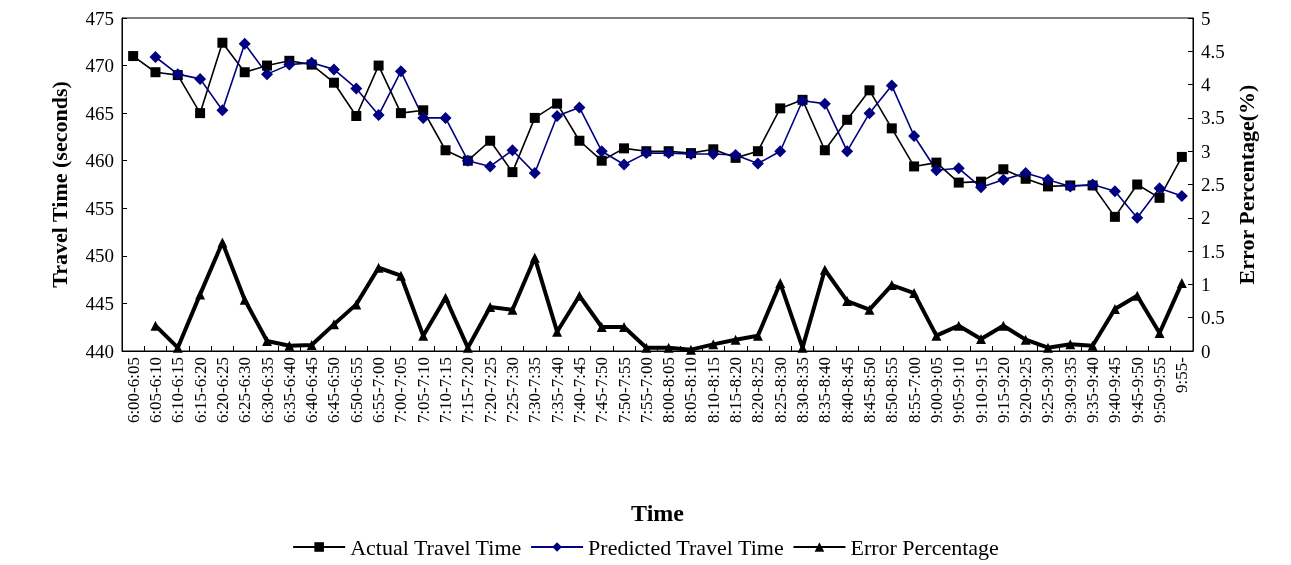 The image size is (1291, 565). Describe the element at coordinates (1213, 318) in the screenshot. I see `y2-tick-label: 0.5` at that location.